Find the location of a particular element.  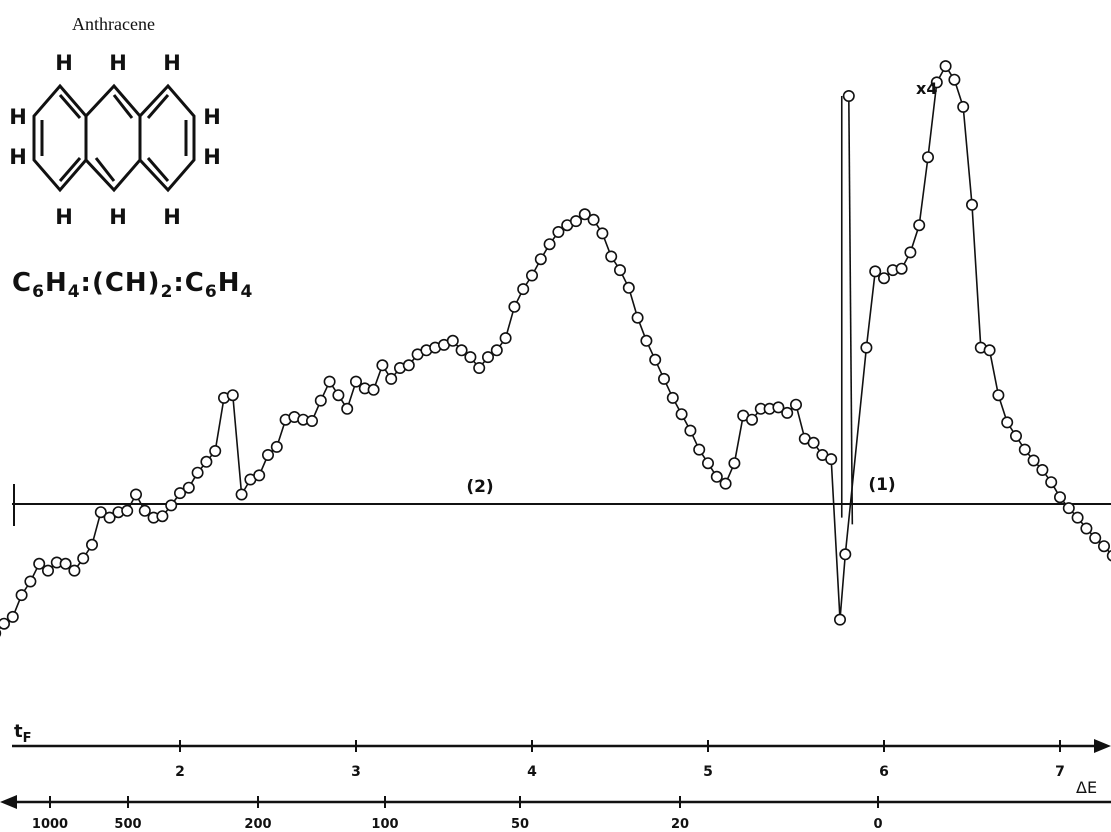

energy-tick-label: 6 is located at coordinates (884, 772).